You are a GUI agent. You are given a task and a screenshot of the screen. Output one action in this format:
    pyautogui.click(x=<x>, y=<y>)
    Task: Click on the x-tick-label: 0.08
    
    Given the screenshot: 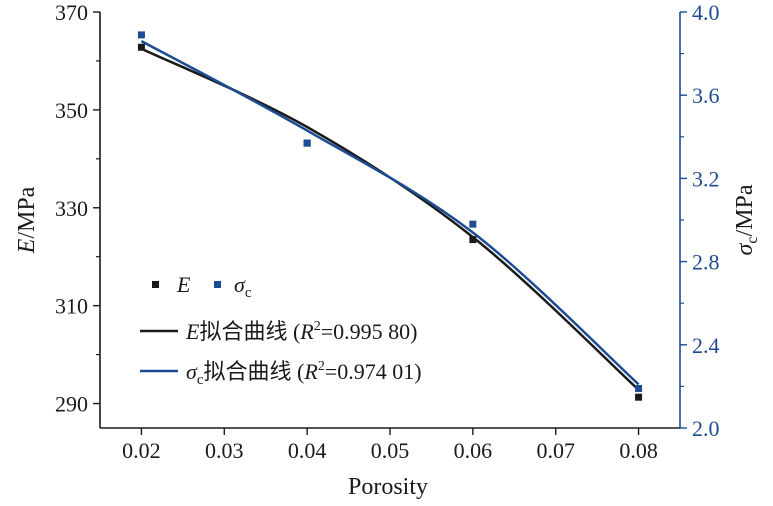 What is the action you would take?
    pyautogui.click(x=638, y=450)
    